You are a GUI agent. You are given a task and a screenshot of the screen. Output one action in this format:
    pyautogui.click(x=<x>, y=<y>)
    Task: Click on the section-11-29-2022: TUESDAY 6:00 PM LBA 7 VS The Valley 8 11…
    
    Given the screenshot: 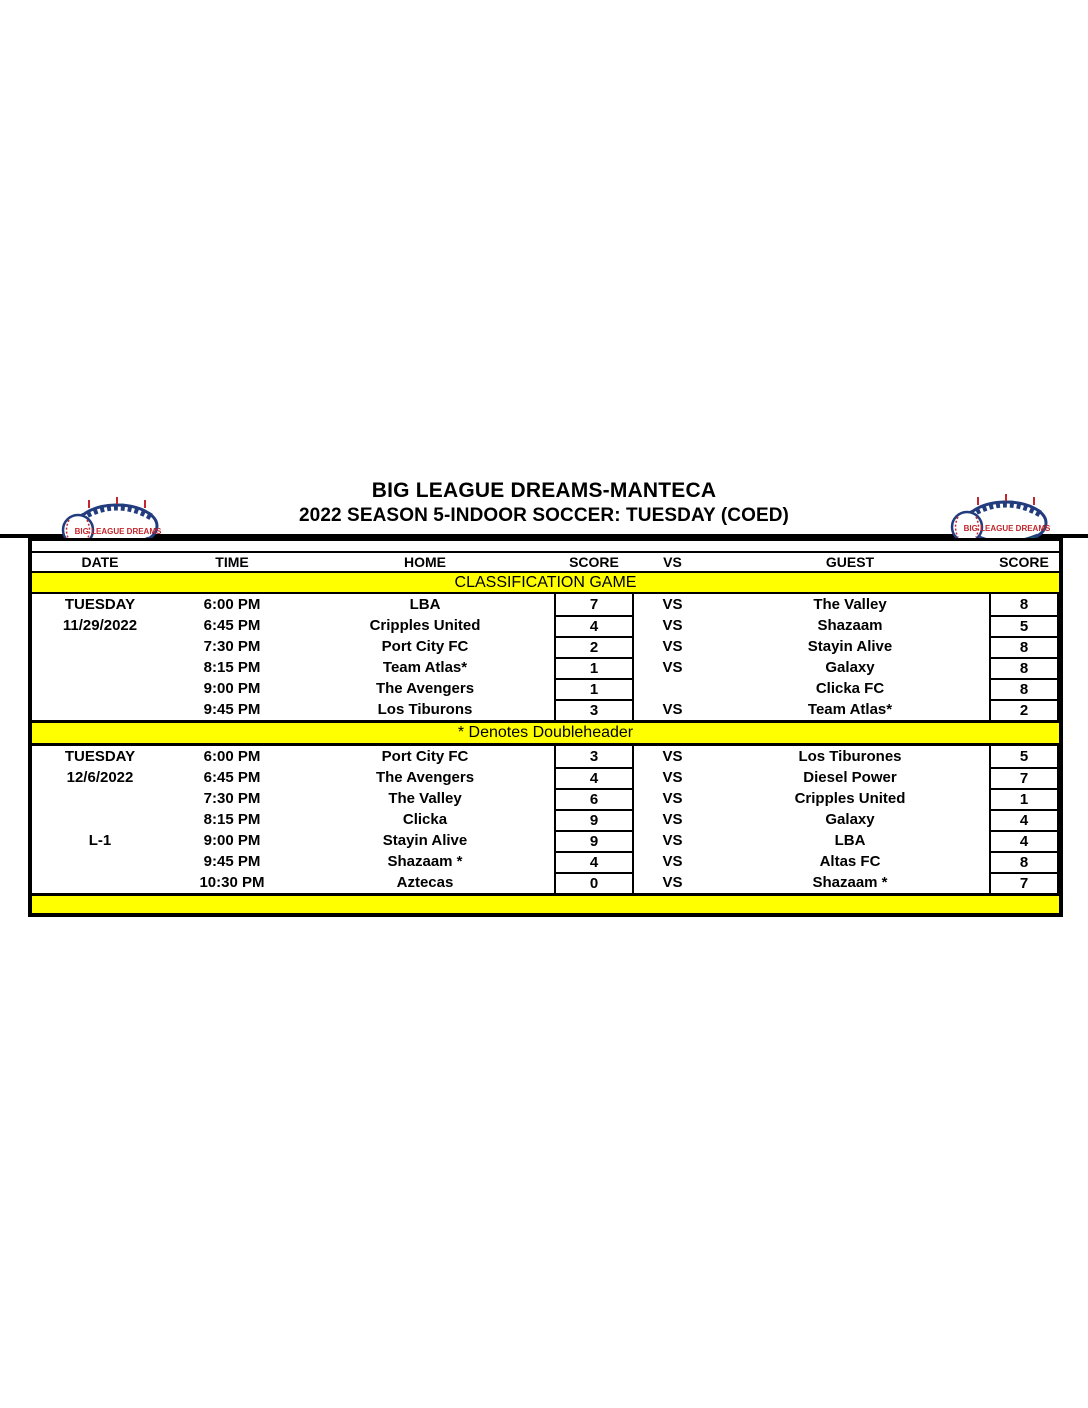 What is the action you would take?
    pyautogui.click(x=545, y=657)
    